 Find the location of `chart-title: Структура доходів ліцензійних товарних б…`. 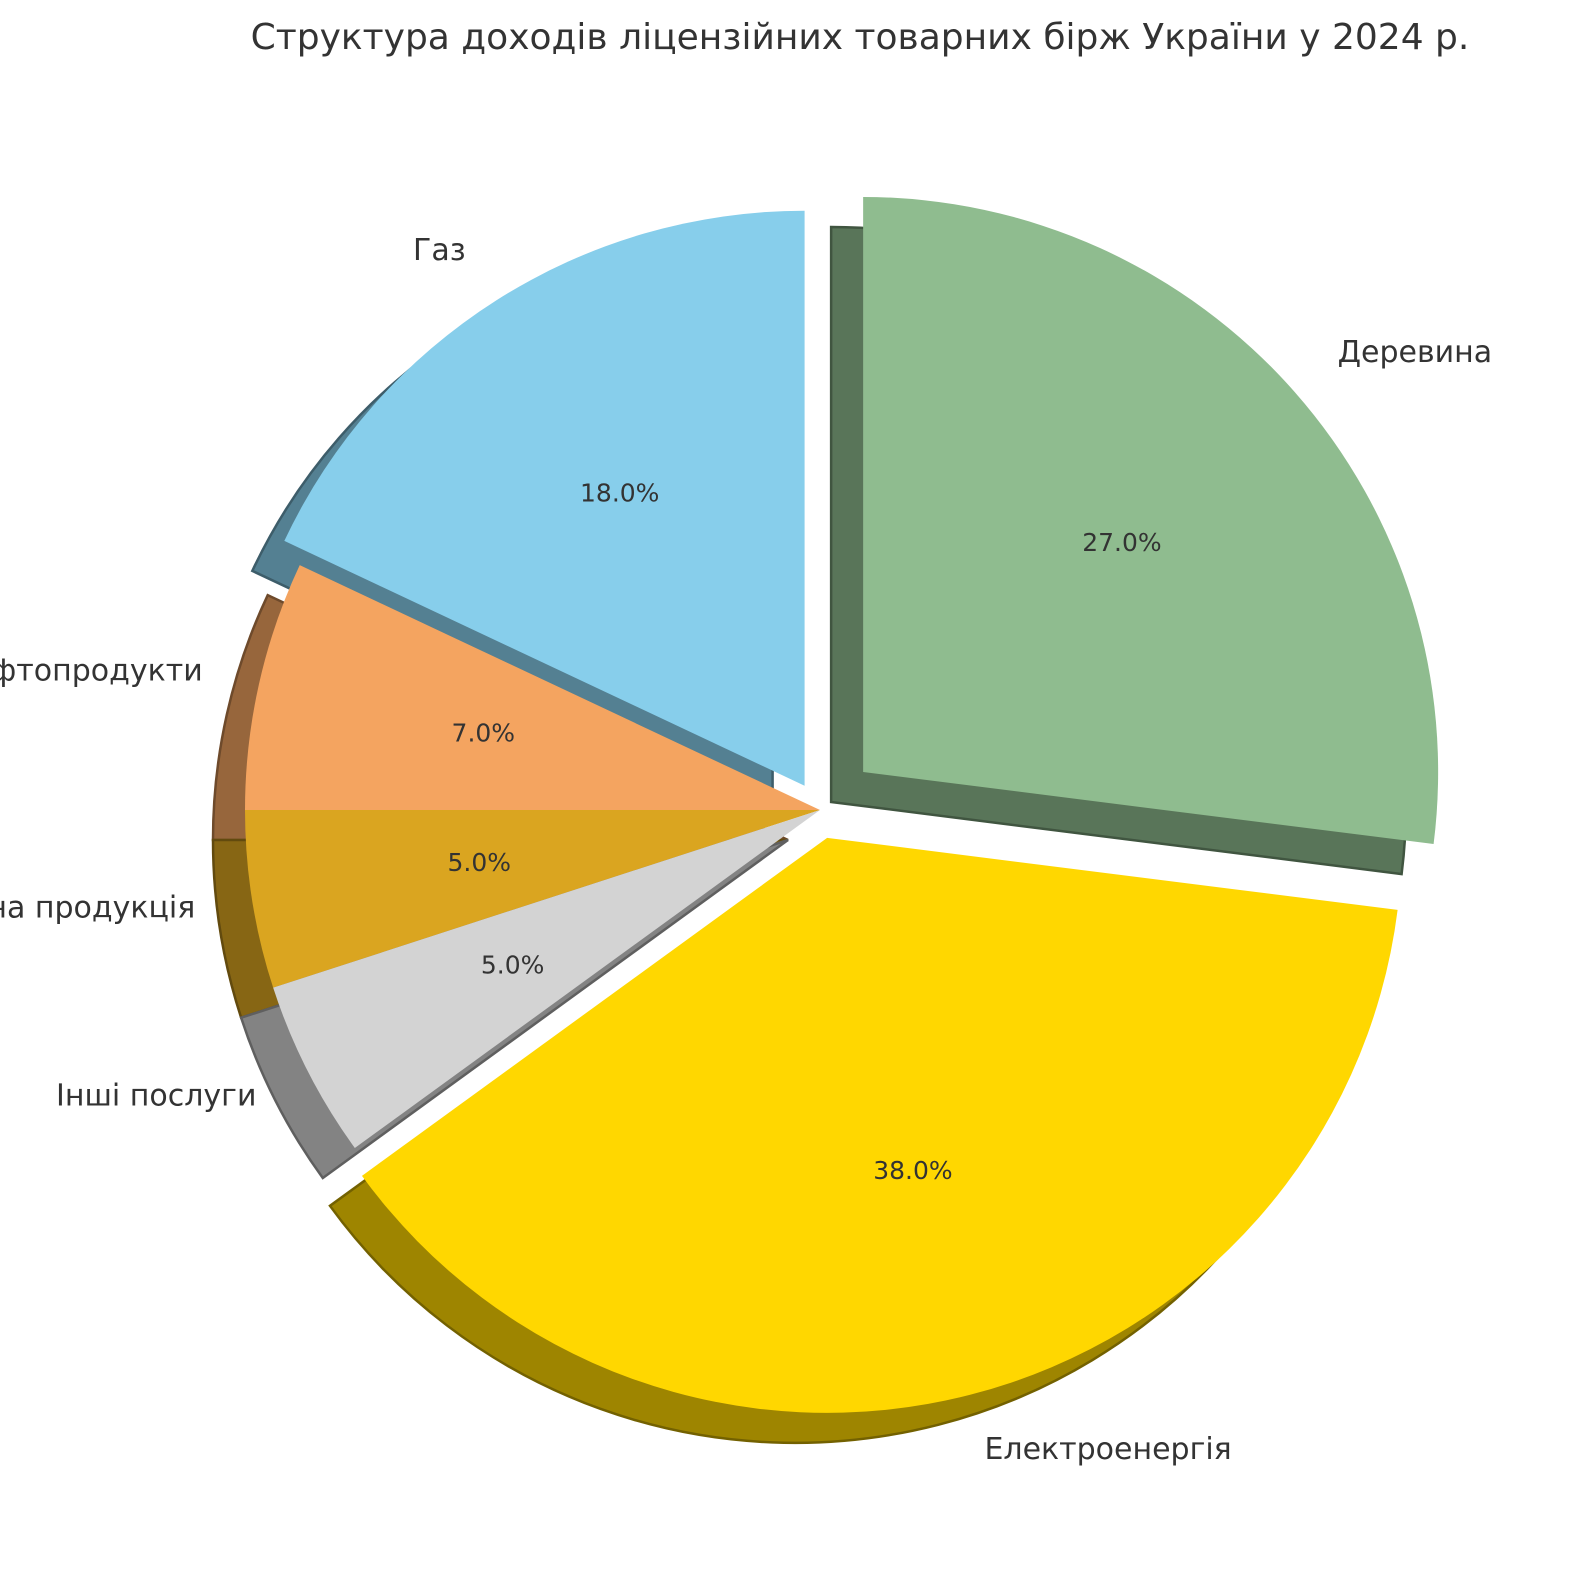

chart-title: Структура доходів ліцензійних товарних б… is located at coordinates (860, 37).